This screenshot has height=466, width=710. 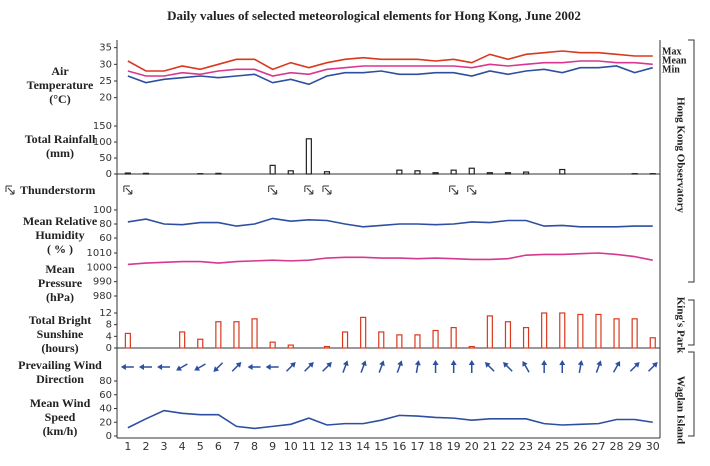 I want to click on panel-label: Pressure, so click(x=60, y=283).